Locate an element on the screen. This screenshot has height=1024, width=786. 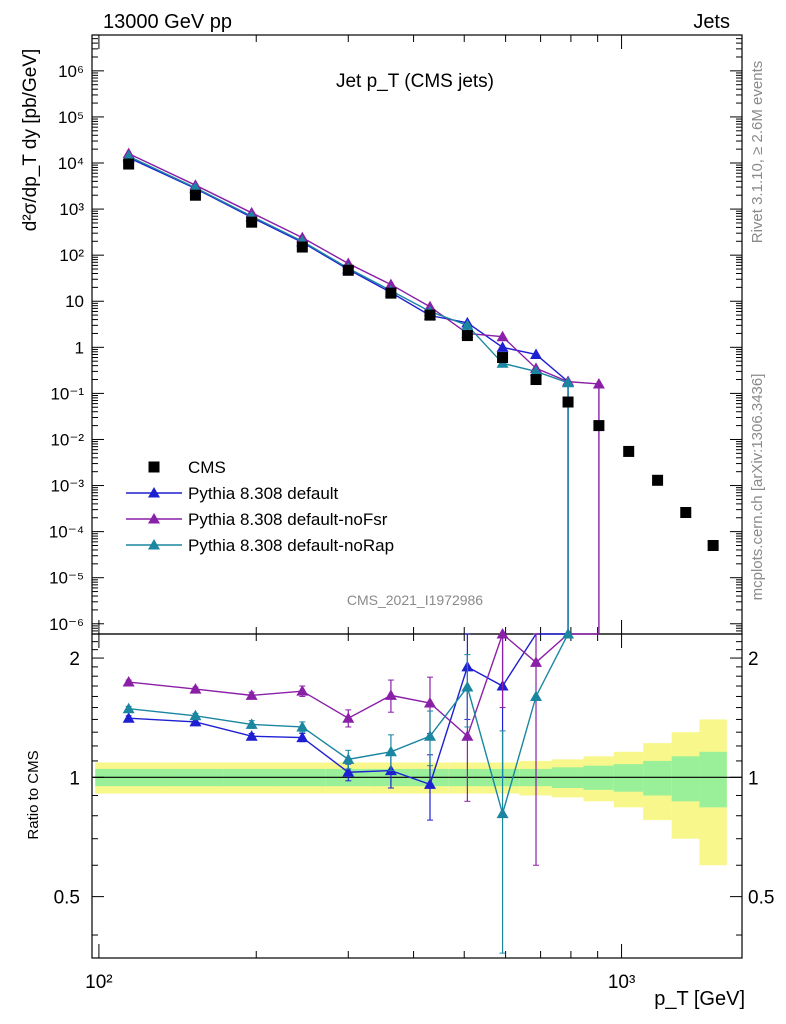
ratio-tick-label-left: 0.5 is located at coordinates (67, 898).